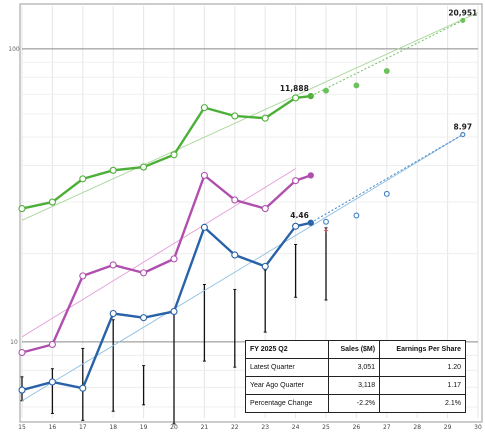 The height and width of the screenshot is (433, 485). What do you see at coordinates (265, 427) in the screenshot?
I see `x-tick-label: 23` at bounding box center [265, 427].